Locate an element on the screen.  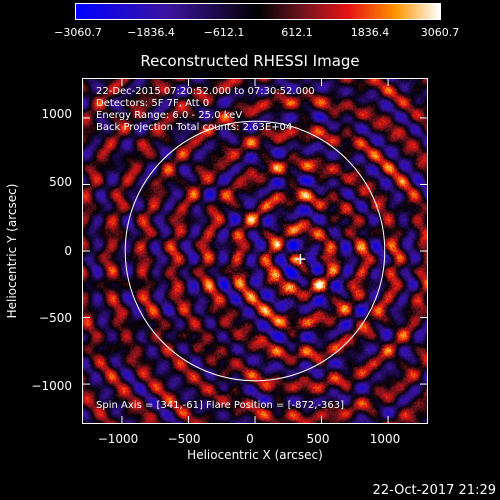
x-tick-label: 1000 is located at coordinates (385, 439).